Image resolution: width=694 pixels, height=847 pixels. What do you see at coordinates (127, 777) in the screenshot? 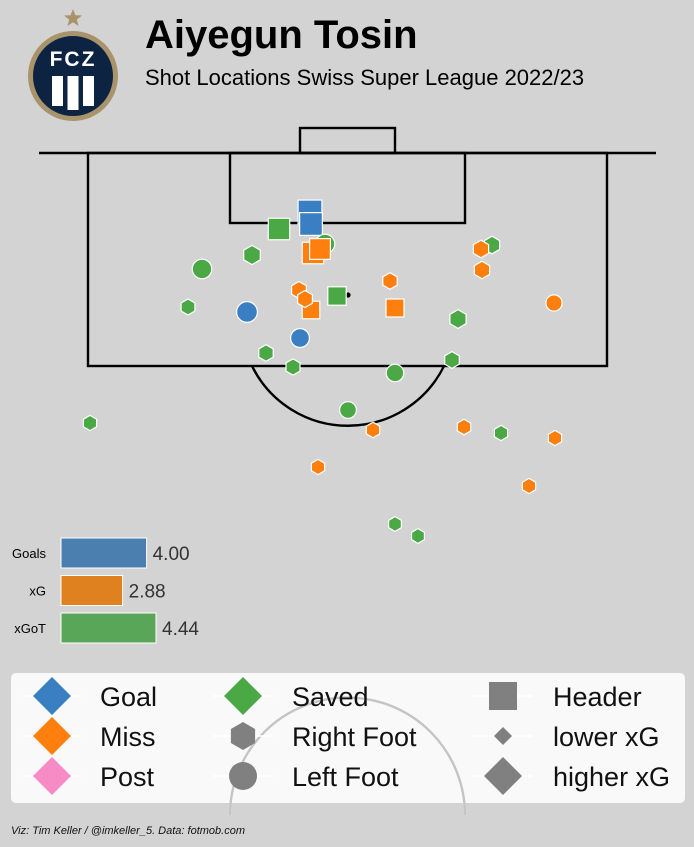
I see `legend-label: Post` at bounding box center [127, 777].